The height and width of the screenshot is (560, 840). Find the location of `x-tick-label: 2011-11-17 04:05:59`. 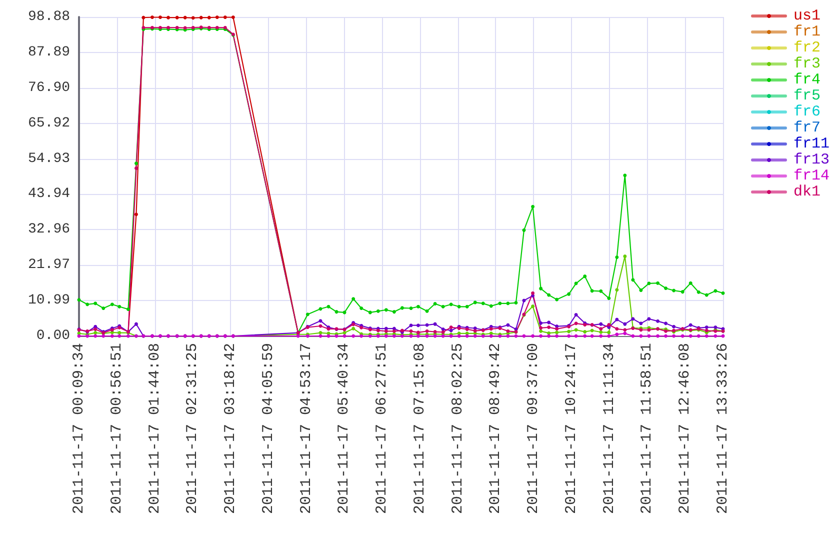

x-tick-label: 2011-11-17 04:05:59 is located at coordinates (268, 428).